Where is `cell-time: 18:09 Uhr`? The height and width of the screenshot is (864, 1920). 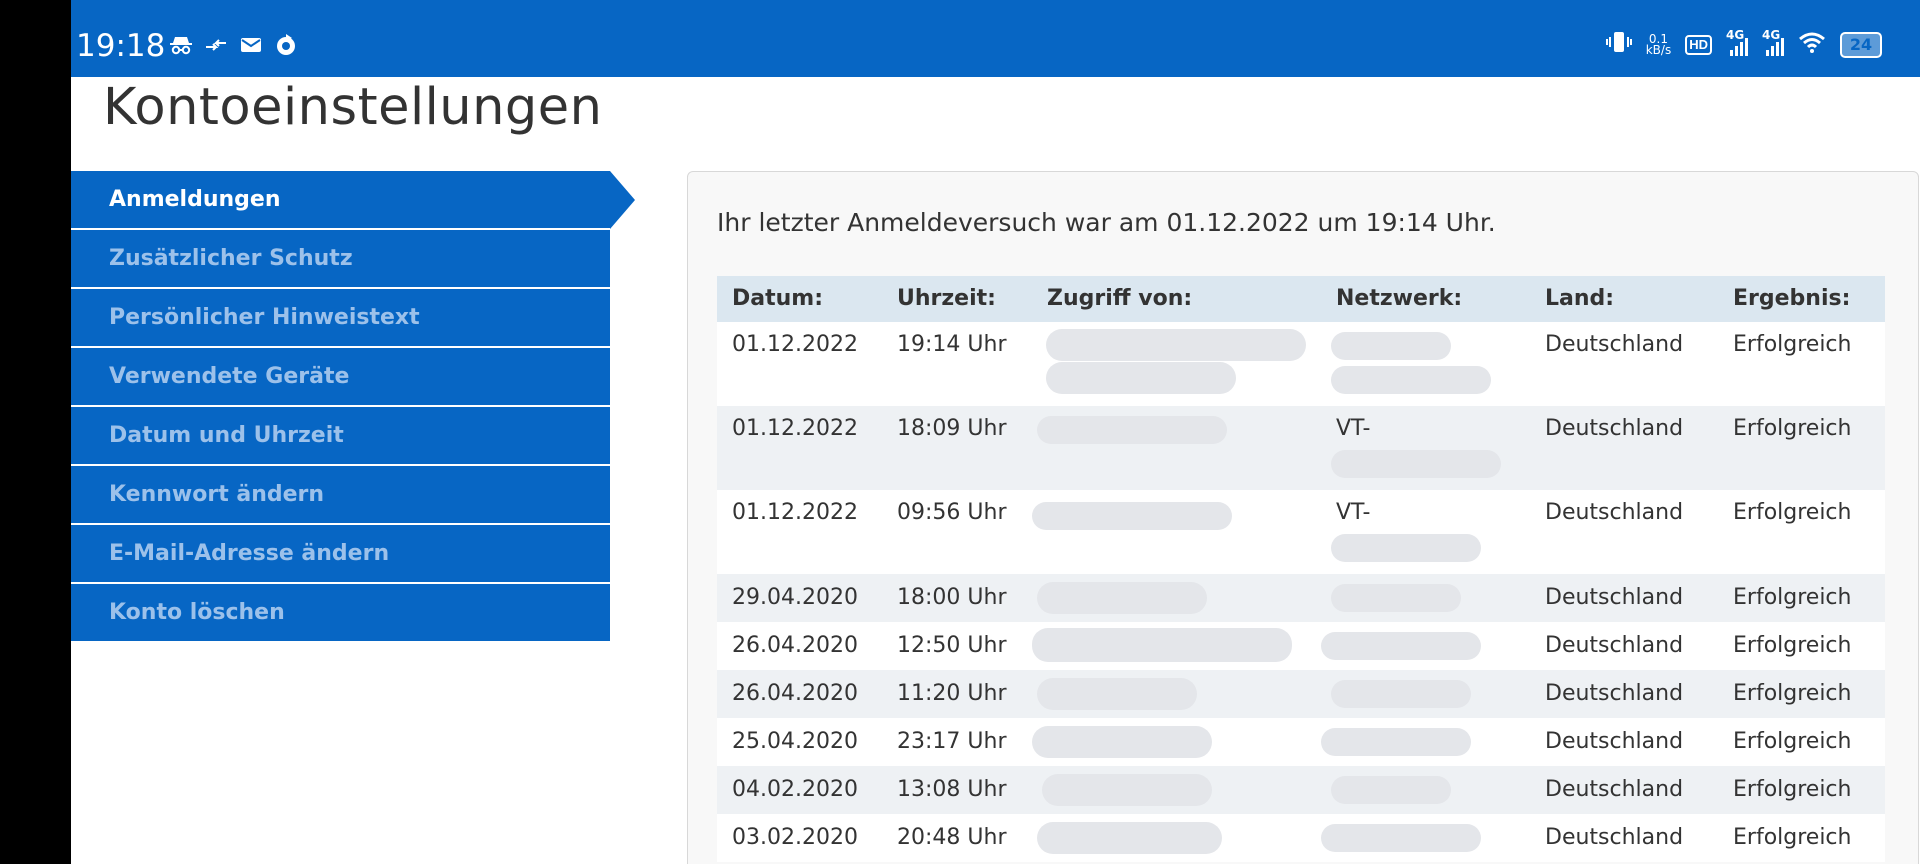
cell-time: 18:09 Uhr is located at coordinates (952, 428).